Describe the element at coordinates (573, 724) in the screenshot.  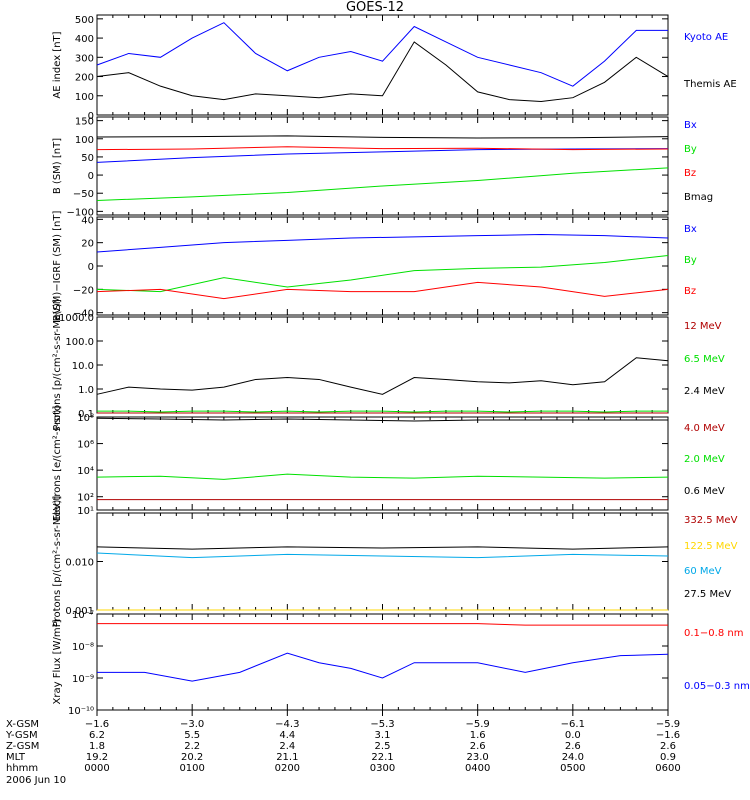
I see `footer-cell: −6.1` at that location.